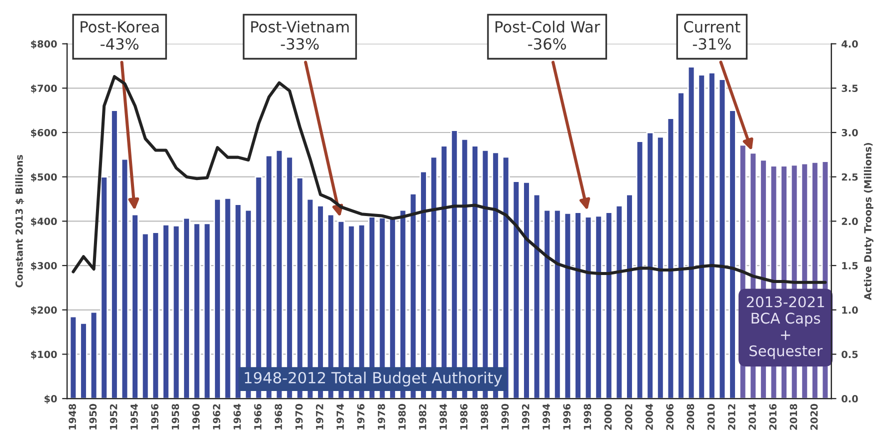 This screenshot has height=438, width=894. What do you see at coordinates (850, 222) in the screenshot?
I see `y2-tick-label: 2.0` at bounding box center [850, 222].